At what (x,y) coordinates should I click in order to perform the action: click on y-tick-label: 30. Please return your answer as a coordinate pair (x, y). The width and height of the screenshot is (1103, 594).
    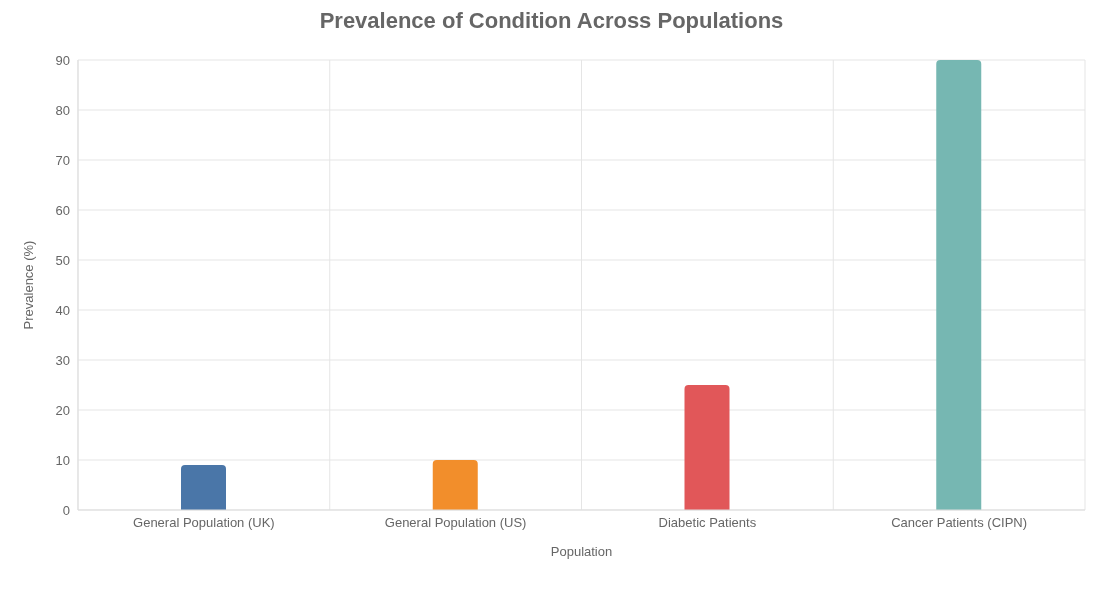
    Looking at the image, I should click on (62, 360).